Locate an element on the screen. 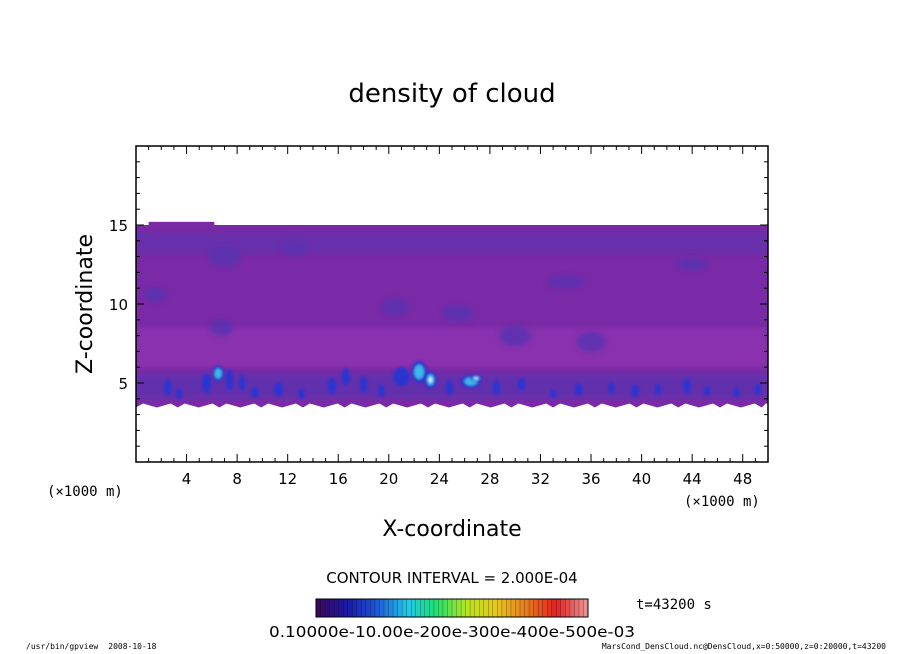  x-tick-label: 44 is located at coordinates (692, 479).